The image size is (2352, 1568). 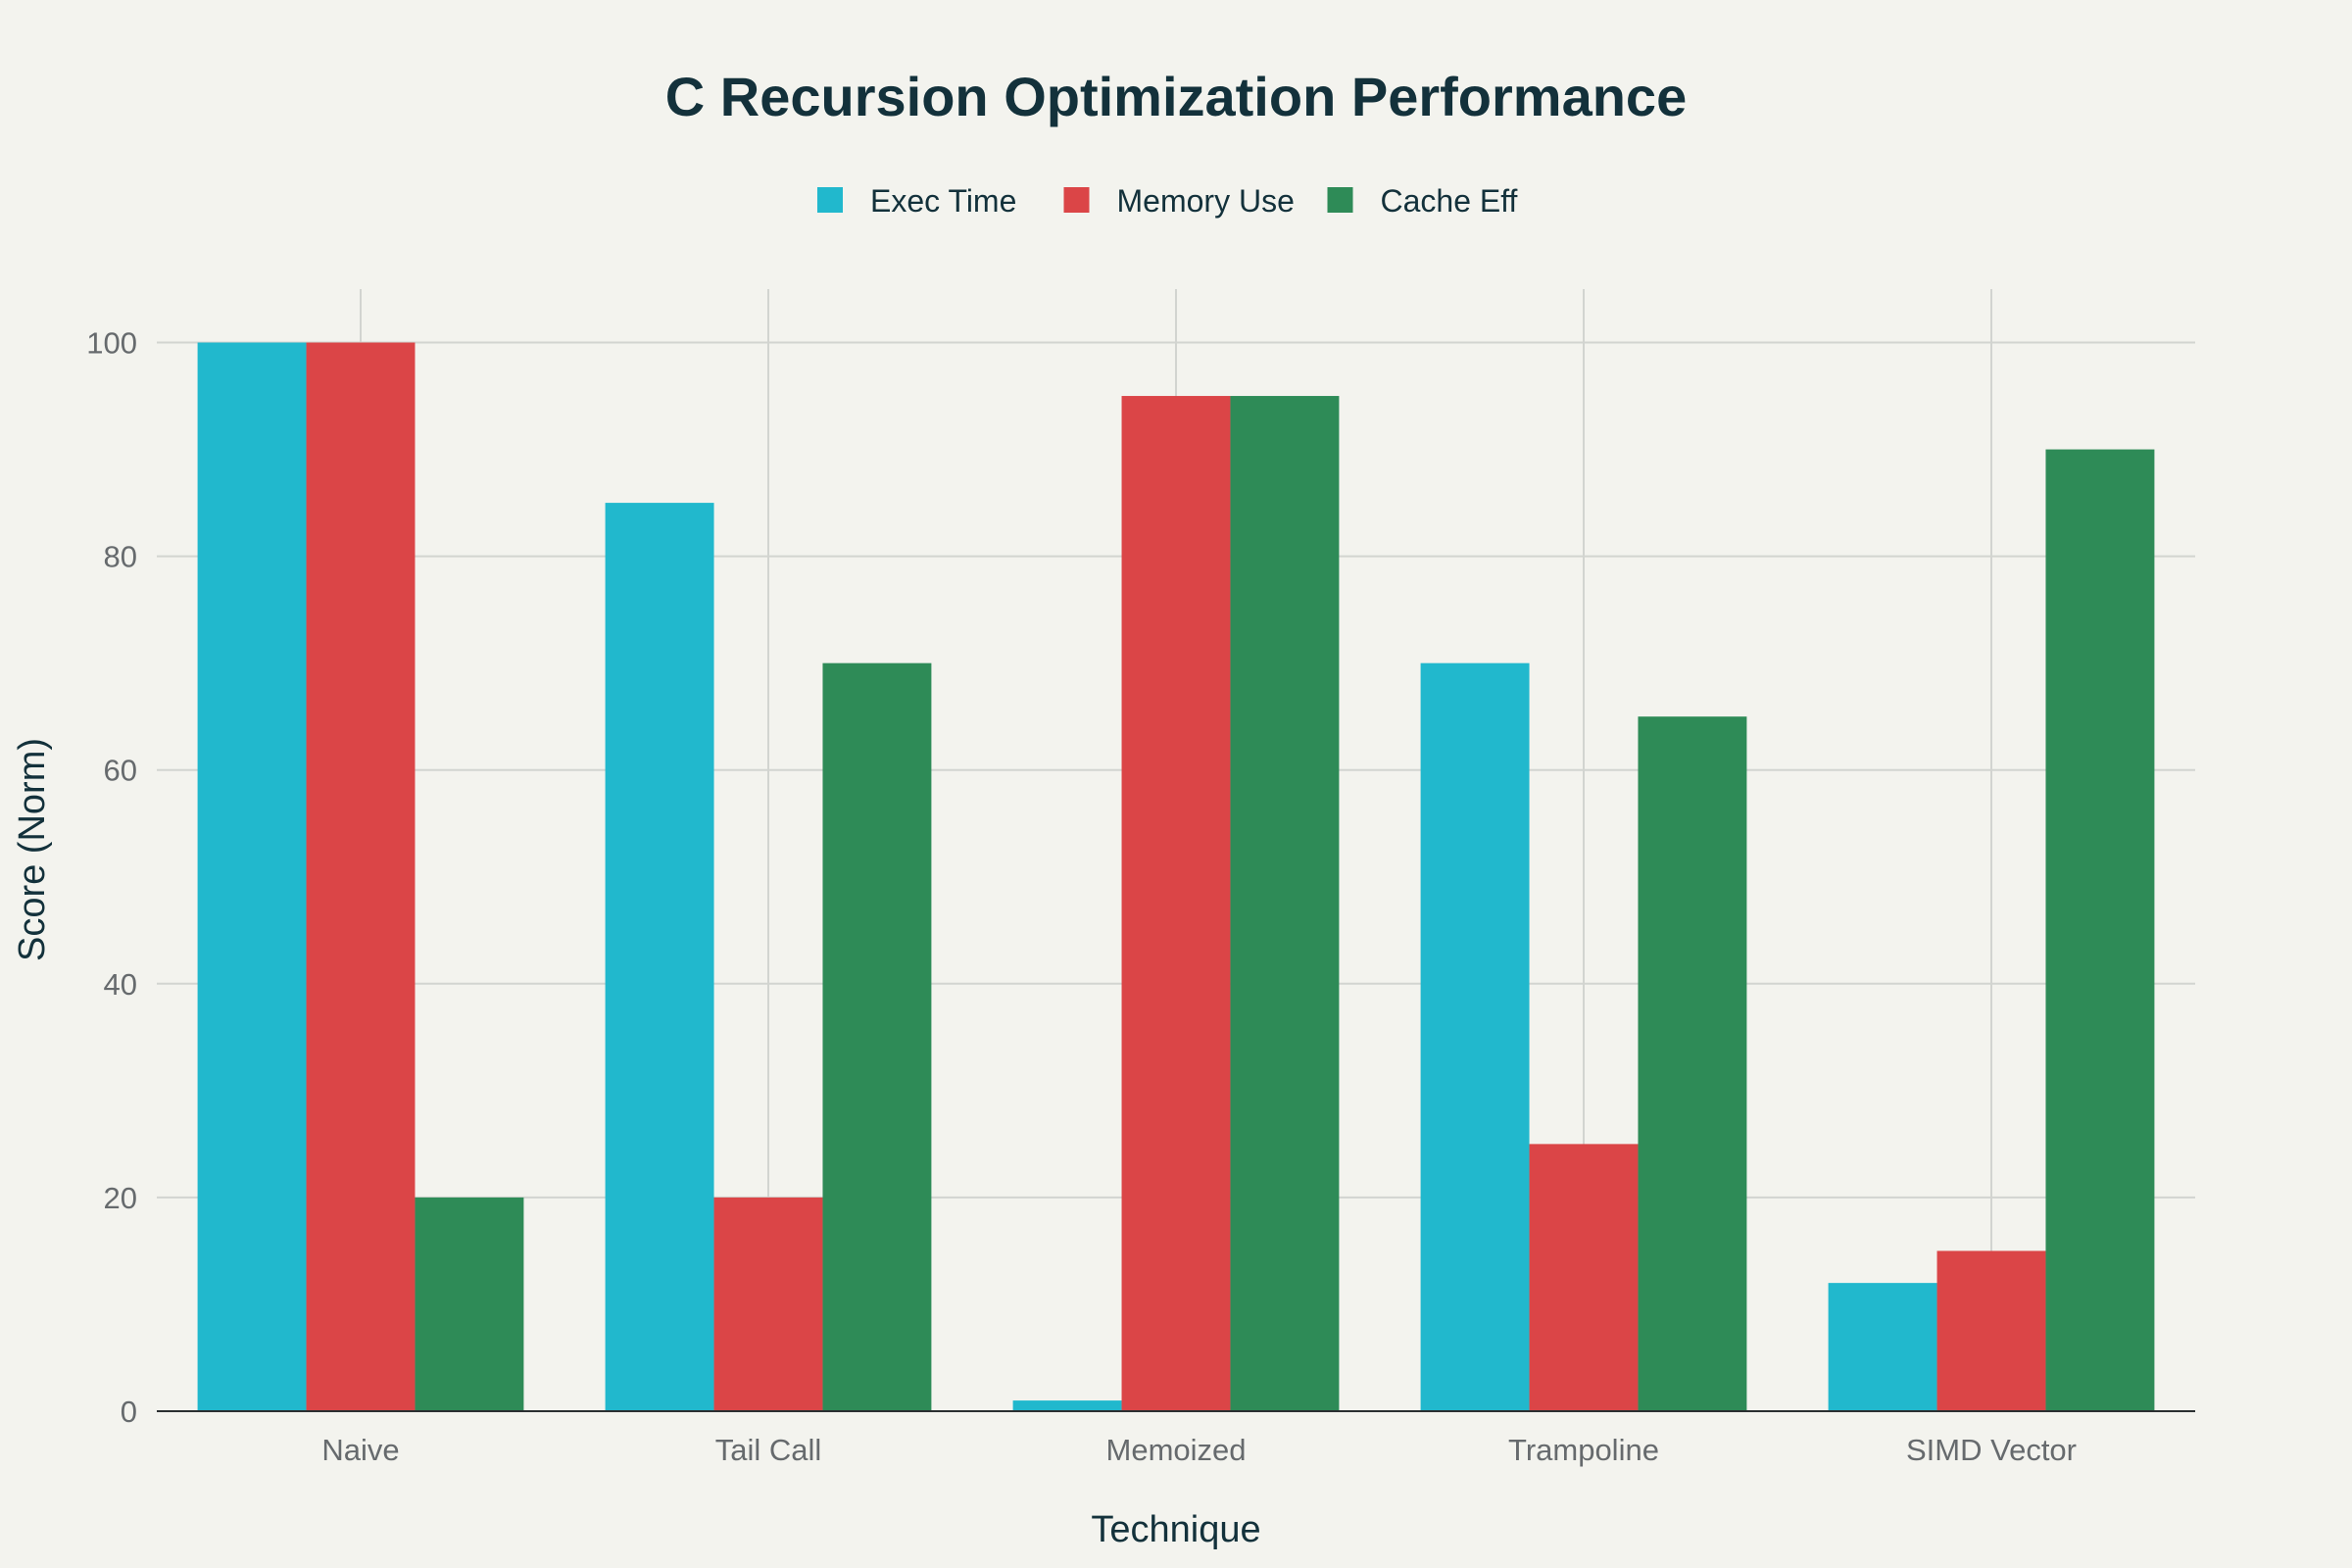 What do you see at coordinates (768, 1304) in the screenshot?
I see `bar-memory-use-tail-call` at bounding box center [768, 1304].